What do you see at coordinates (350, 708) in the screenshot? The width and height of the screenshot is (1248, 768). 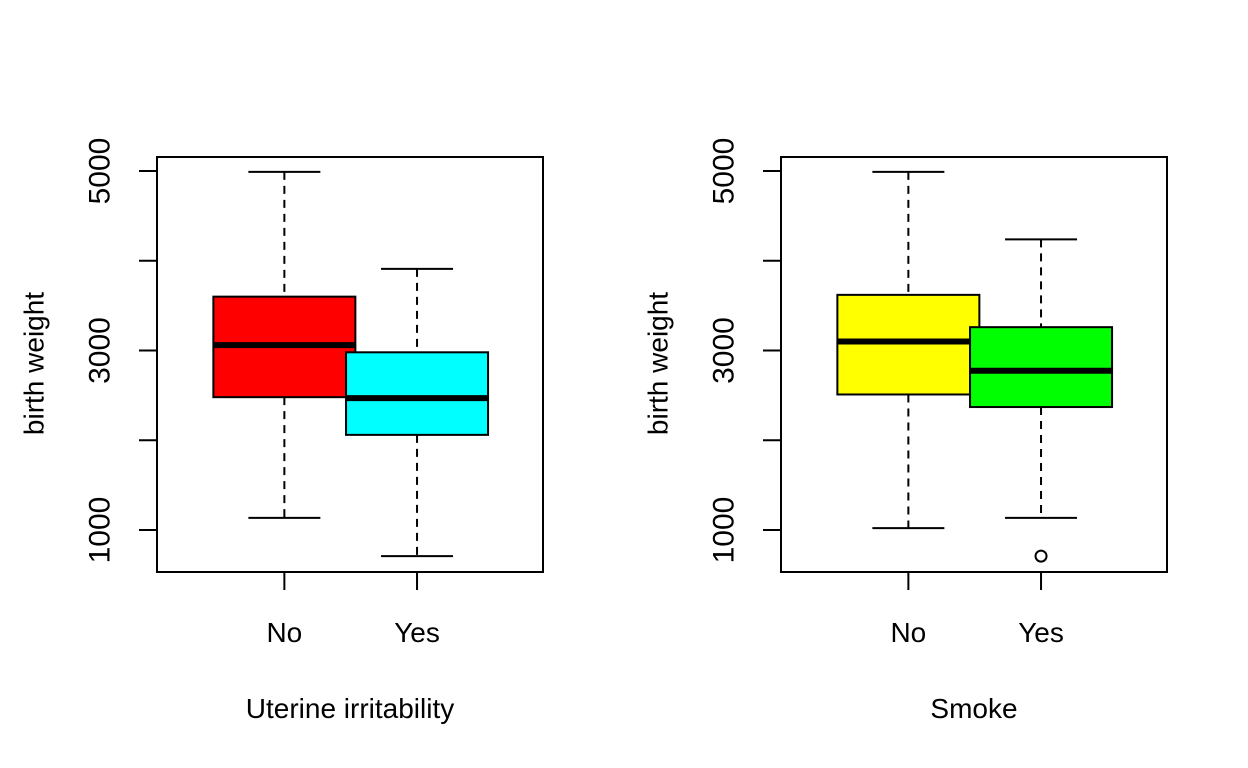 I see `x-axis-label: Uterine irritability` at bounding box center [350, 708].